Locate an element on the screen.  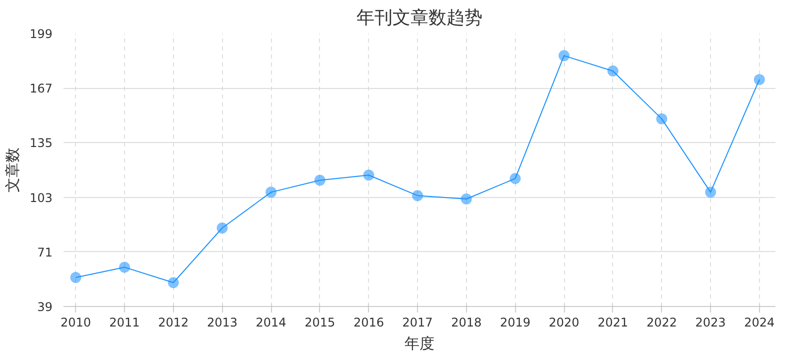
chart-title: 年刊文章数趋势 is located at coordinates (419, 18).